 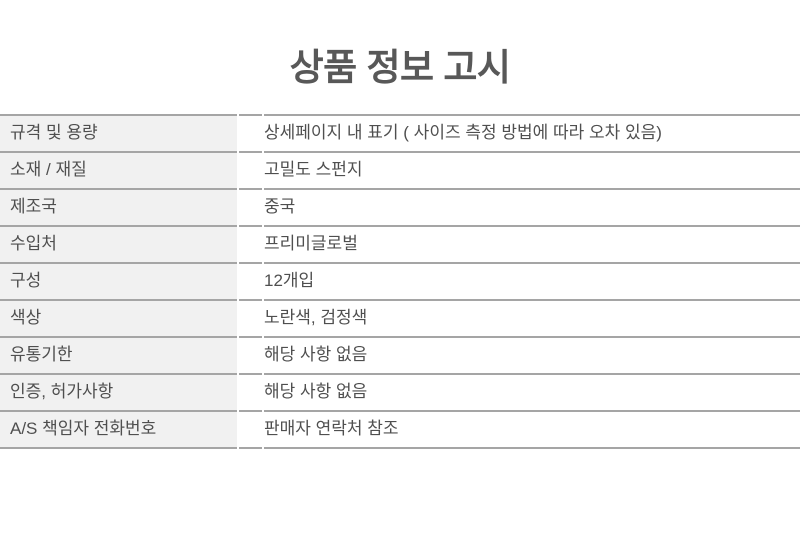 What do you see at coordinates (532, 243) in the screenshot?
I see `row-value: 프리미글로벌` at bounding box center [532, 243].